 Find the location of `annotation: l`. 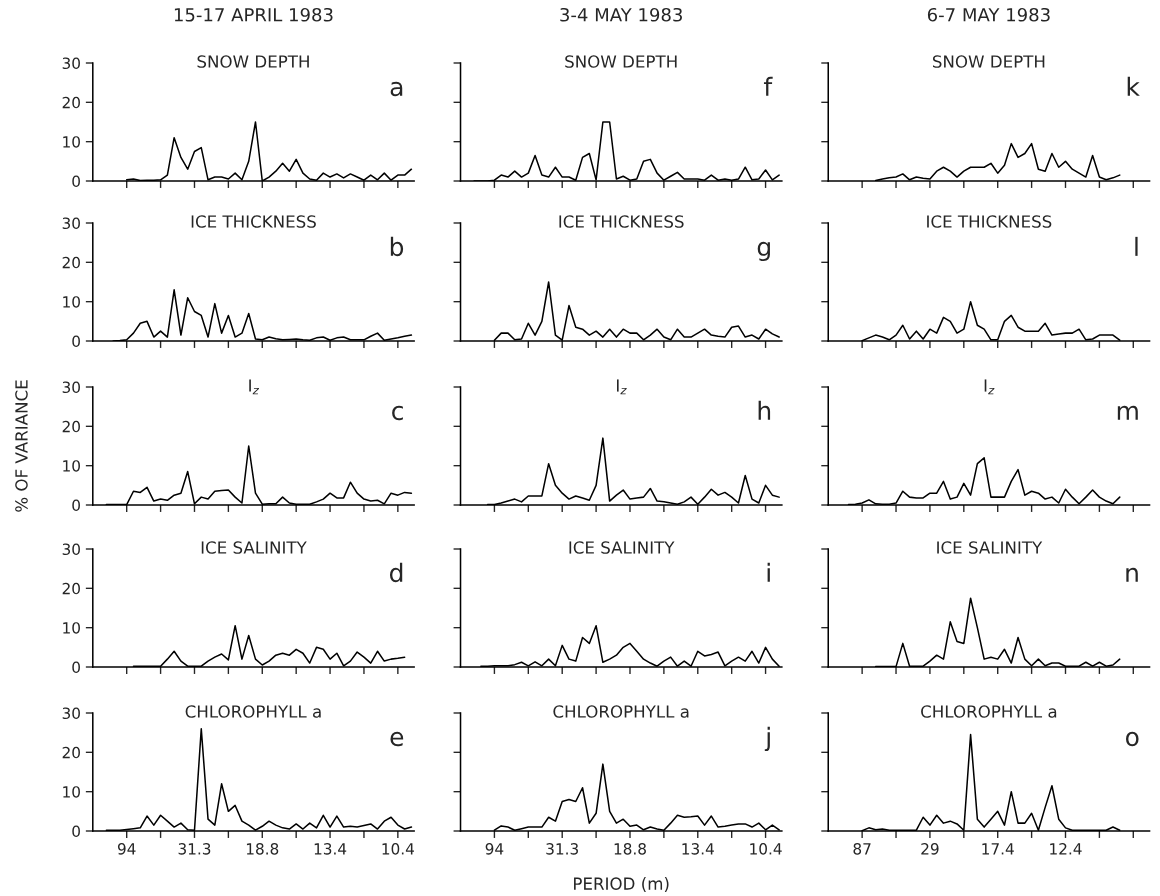

annotation: l is located at coordinates (1136, 246).